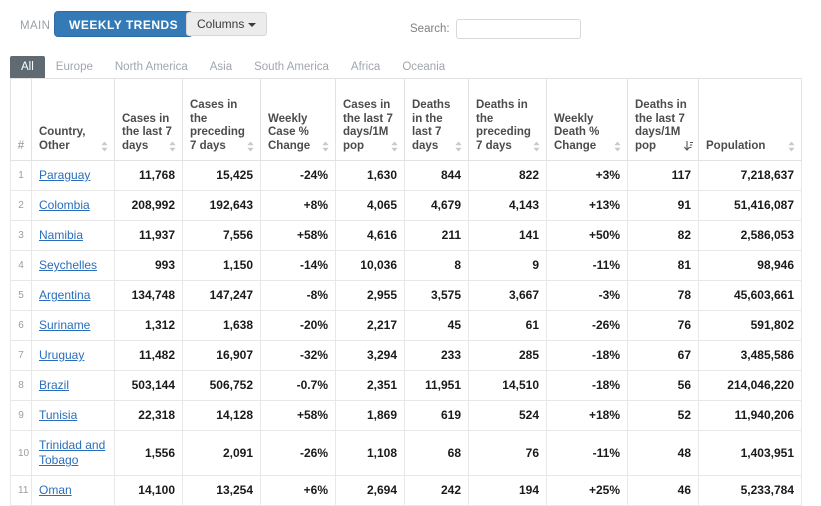 This screenshot has height=506, width=821. I want to click on region-tab-north-america: North America, so click(151, 67).